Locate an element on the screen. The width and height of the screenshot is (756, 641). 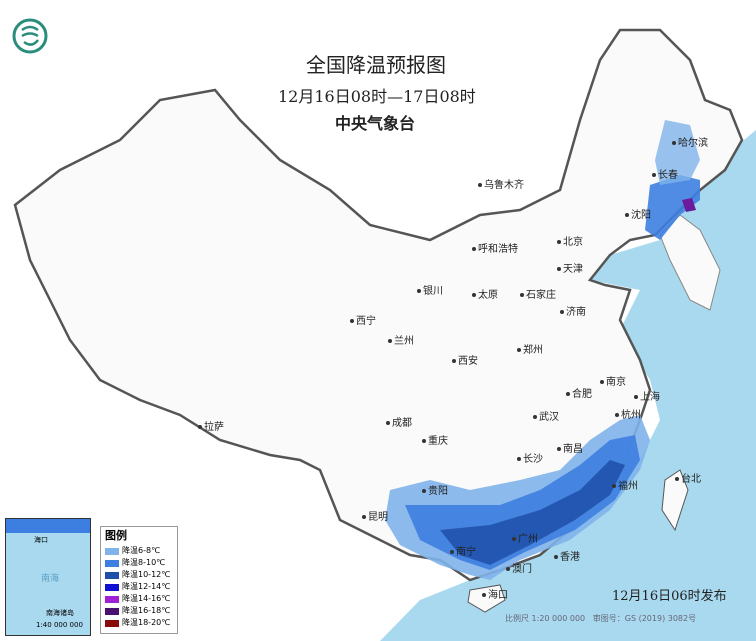
city-label: 兰州 is located at coordinates (401, 342).